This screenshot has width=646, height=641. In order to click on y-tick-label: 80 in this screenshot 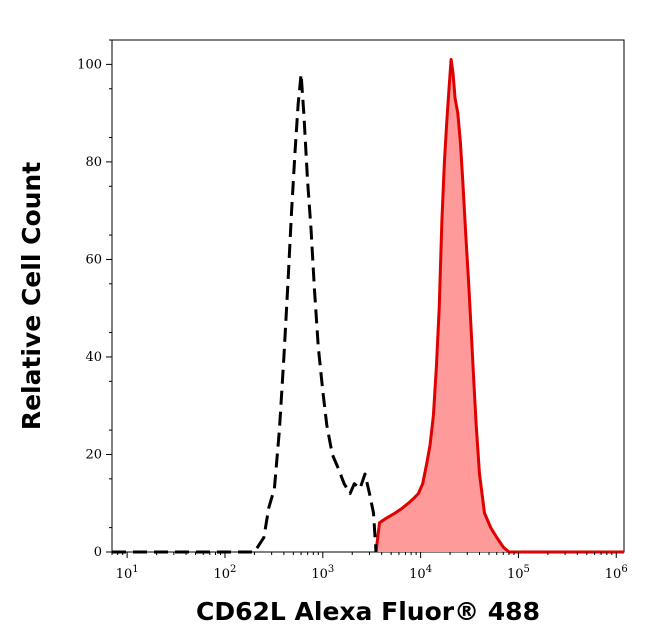, I will do `click(93, 162)`.